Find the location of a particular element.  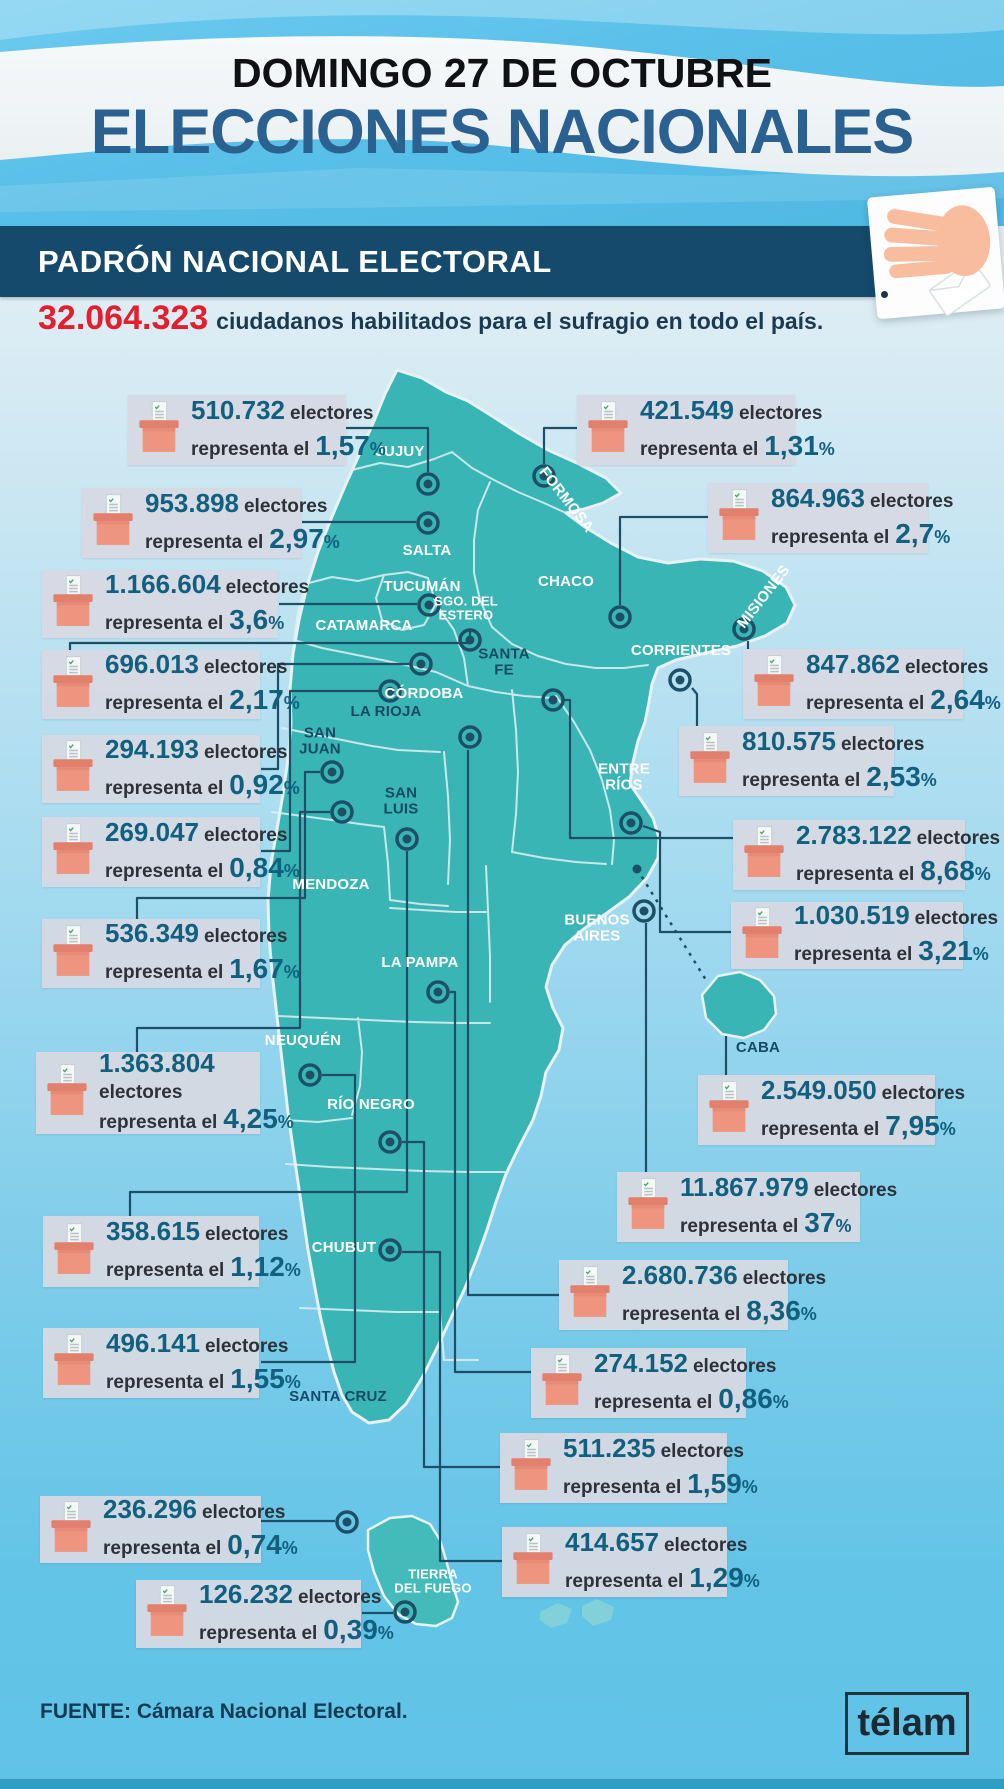

section-bar: PADRÓN NACIONAL ELECTORAL is located at coordinates (439, 261).